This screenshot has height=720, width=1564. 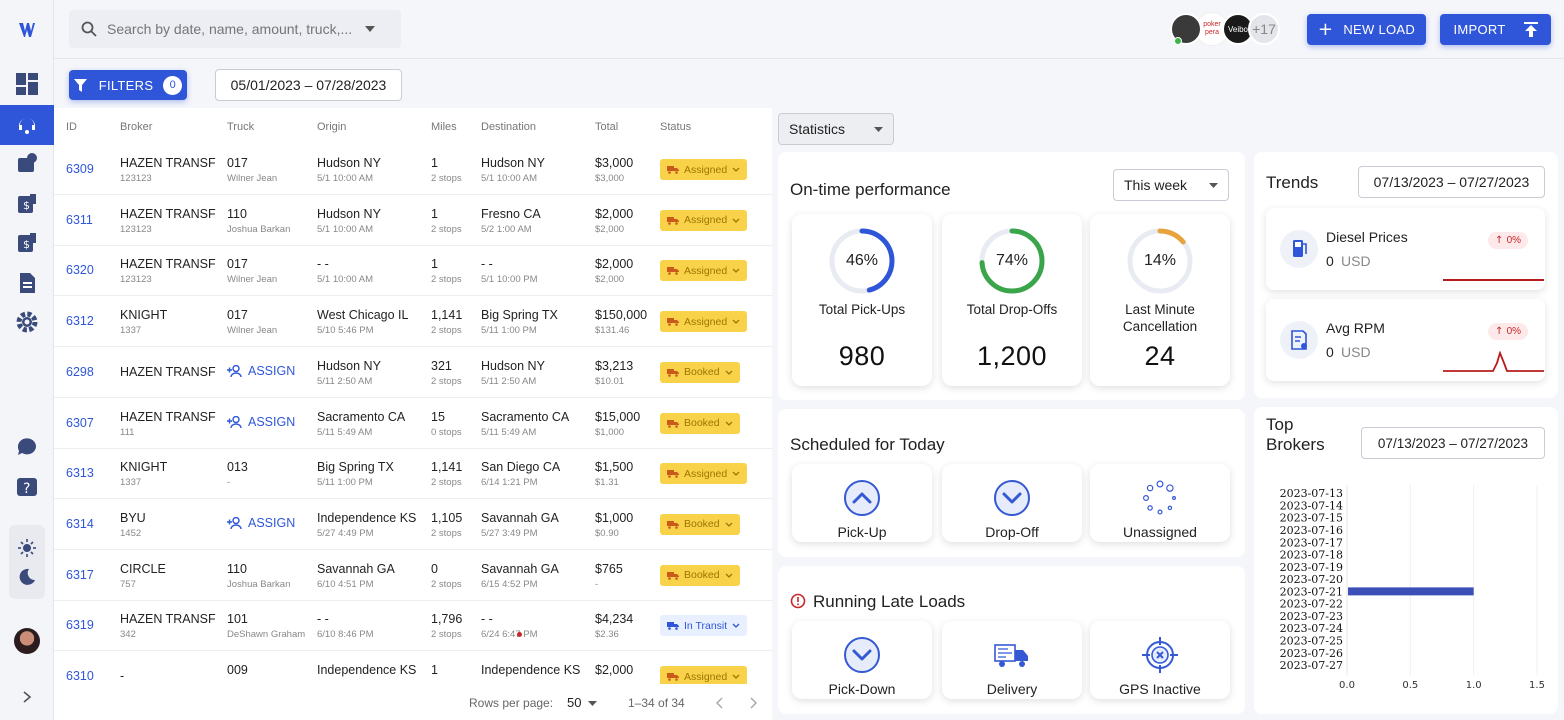 What do you see at coordinates (607, 127) in the screenshot?
I see `column-header: Total` at bounding box center [607, 127].